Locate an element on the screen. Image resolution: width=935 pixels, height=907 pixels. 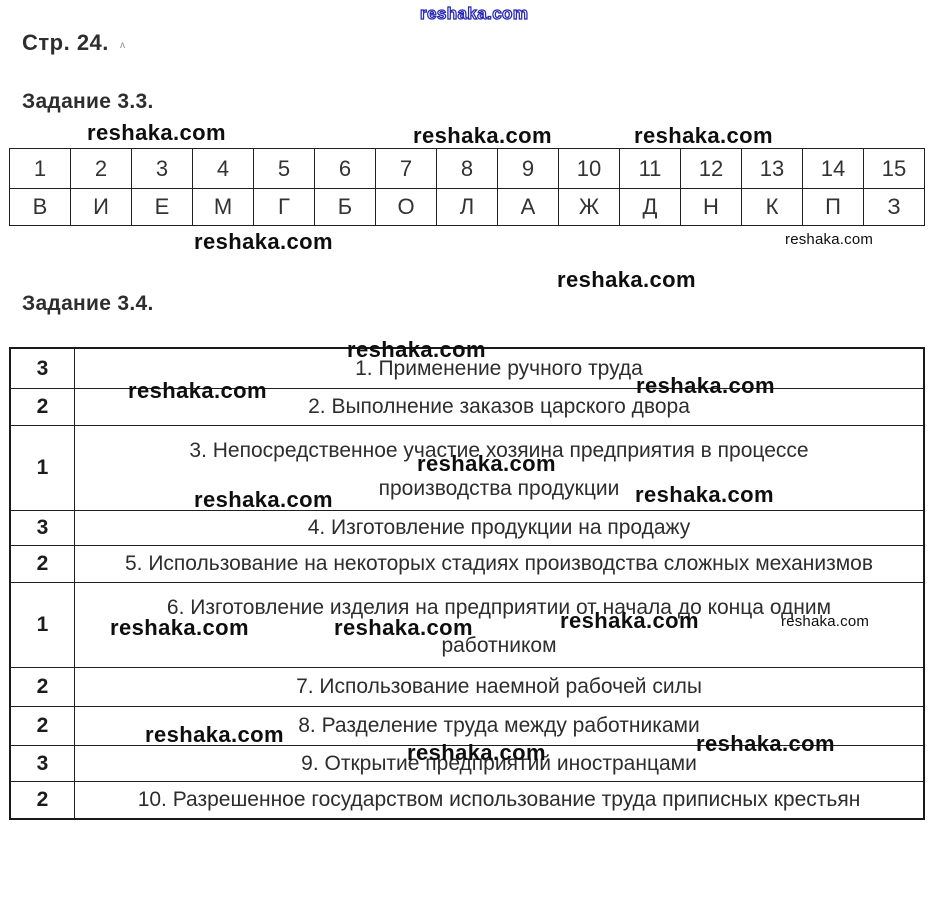
answer-key-number-cell: 14 is located at coordinates (833, 168).